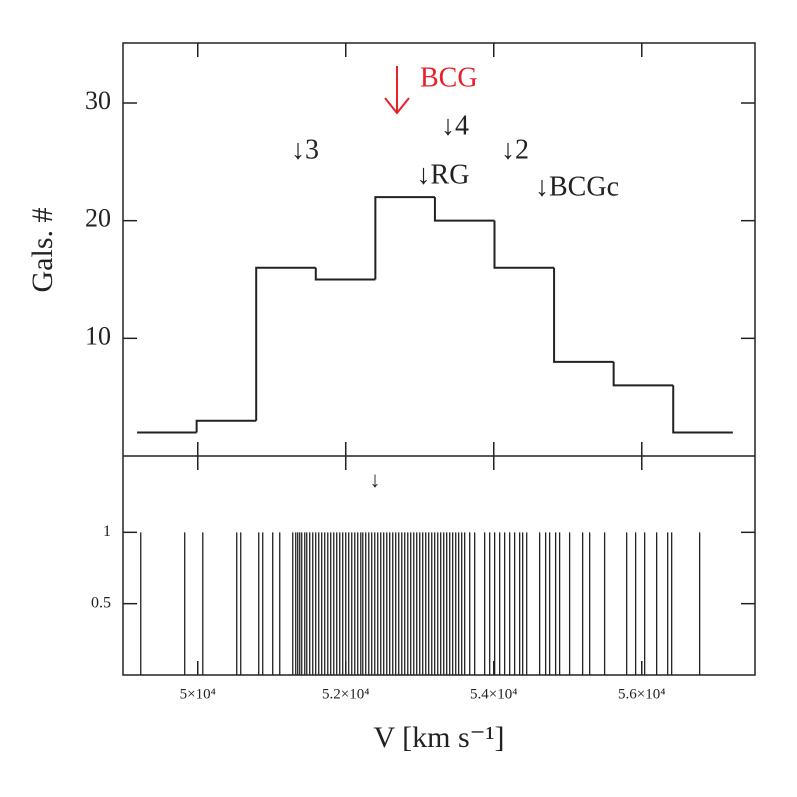  What do you see at coordinates (449, 77) in the screenshot?
I see `bcg-annotation: BCG` at bounding box center [449, 77].